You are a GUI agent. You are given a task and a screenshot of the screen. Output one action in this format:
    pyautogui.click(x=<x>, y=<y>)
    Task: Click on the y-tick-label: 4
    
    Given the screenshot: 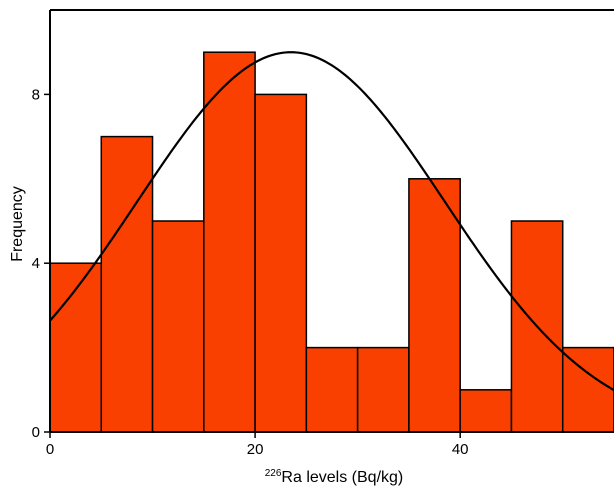 What is the action you would take?
    pyautogui.click(x=36, y=263)
    